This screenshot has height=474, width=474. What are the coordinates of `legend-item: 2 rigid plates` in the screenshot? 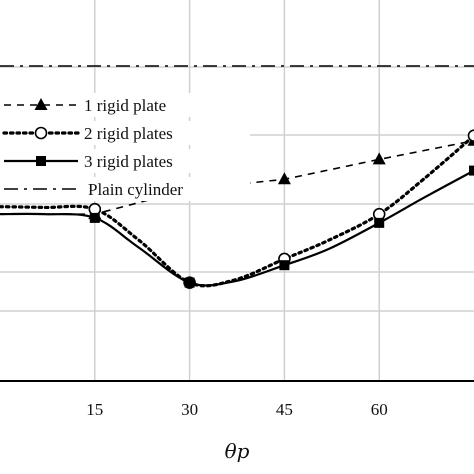 It's located at (125, 133).